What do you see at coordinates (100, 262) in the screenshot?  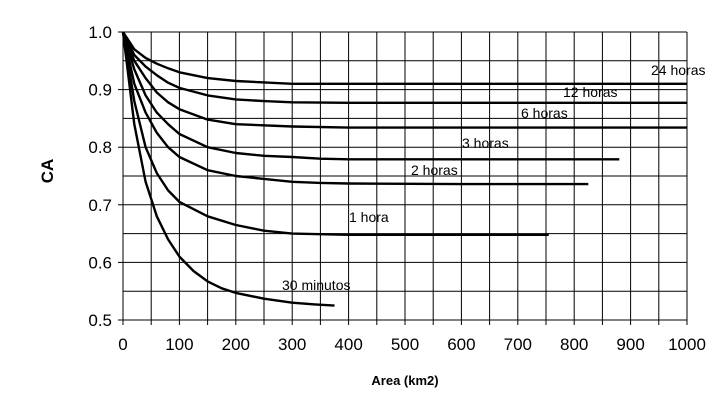 I see `y-tick-label: 0.6` at bounding box center [100, 262].